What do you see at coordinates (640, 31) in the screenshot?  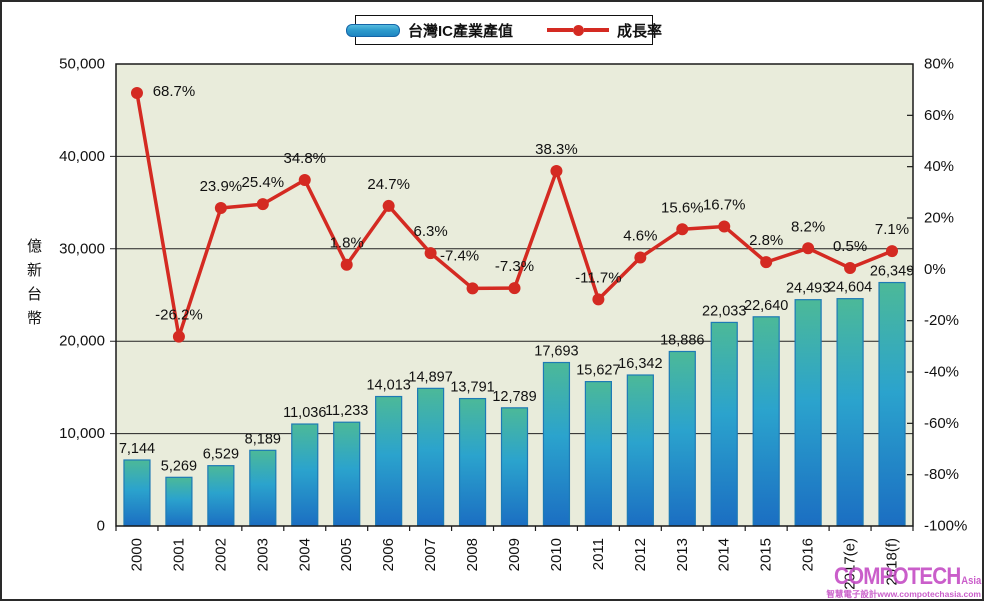 I see `legend-label-growth: 成長率` at bounding box center [640, 31].